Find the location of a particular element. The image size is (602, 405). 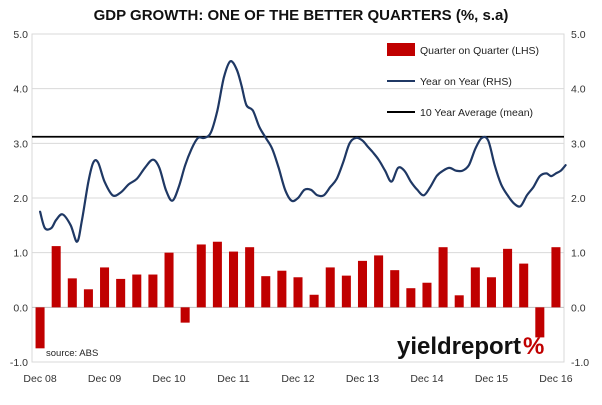

y-tick-label-left: 2.0 is located at coordinates (20, 199).